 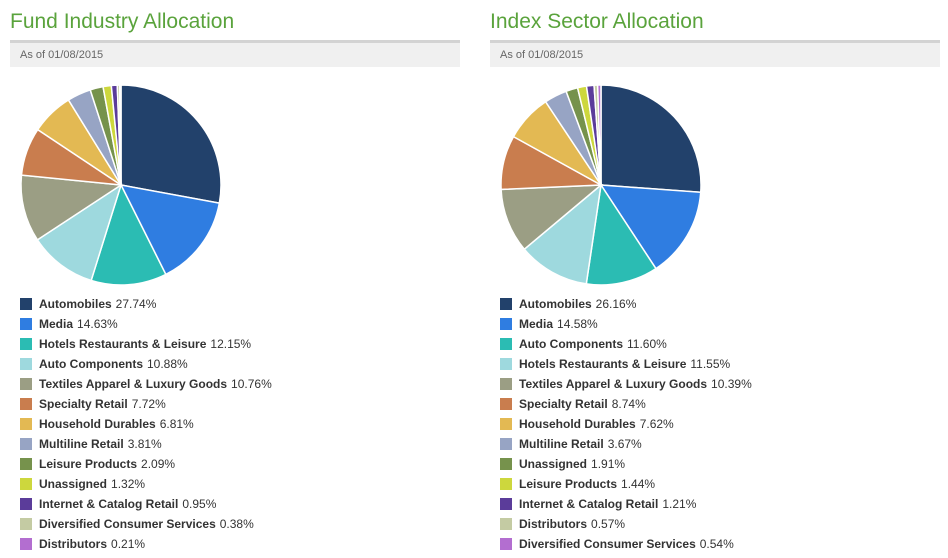 I want to click on legend-value: 14.58%, so click(x=577, y=324).